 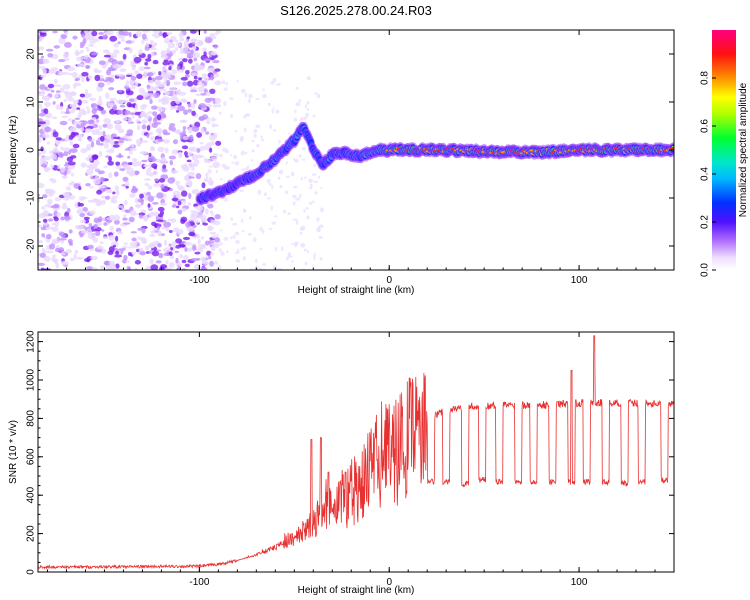 I want to click on colorbar-tick-label: 0.6, so click(x=705, y=126).